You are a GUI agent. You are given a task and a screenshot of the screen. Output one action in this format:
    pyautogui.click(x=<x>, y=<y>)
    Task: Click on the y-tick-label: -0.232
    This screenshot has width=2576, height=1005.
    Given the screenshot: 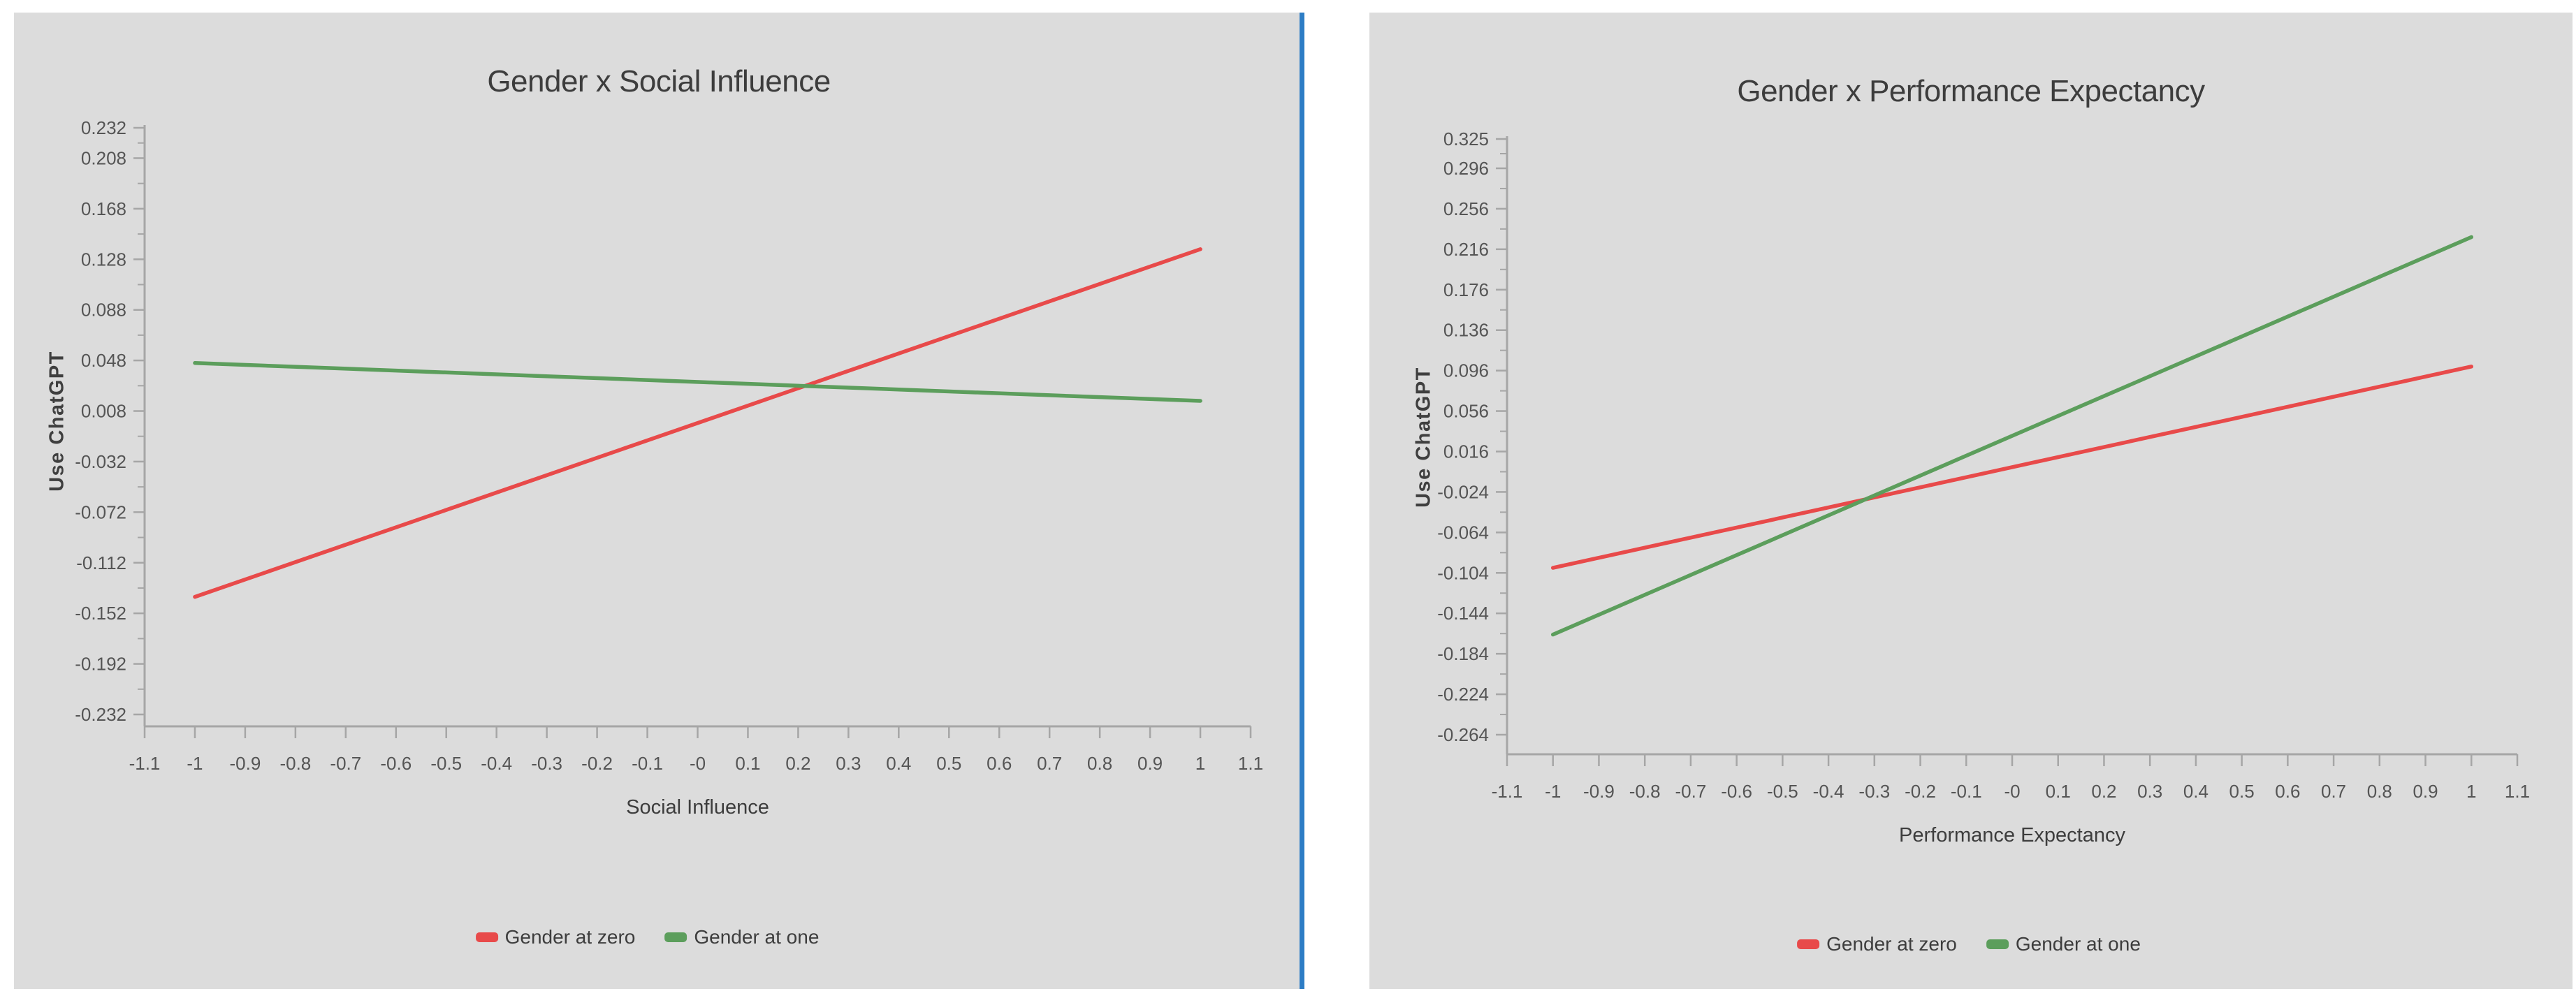 What is the action you would take?
    pyautogui.click(x=101, y=714)
    